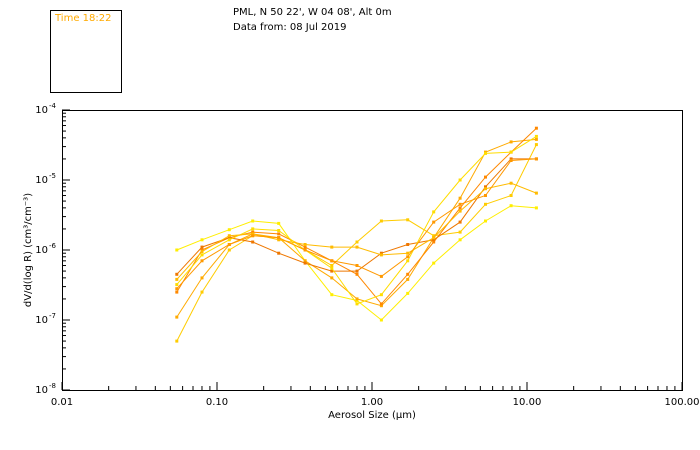 This screenshot has width=700, height=450. What do you see at coordinates (53, 106) in the screenshot?
I see `y-tick-exponent: -4` at bounding box center [53, 106].